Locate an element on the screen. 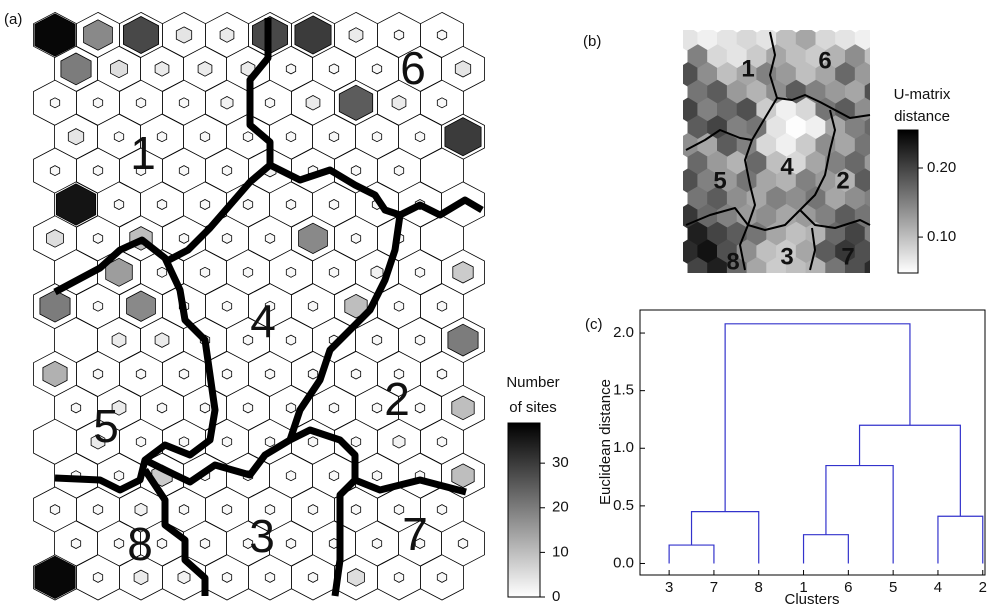  x-tick-label: 7 is located at coordinates (714, 587).